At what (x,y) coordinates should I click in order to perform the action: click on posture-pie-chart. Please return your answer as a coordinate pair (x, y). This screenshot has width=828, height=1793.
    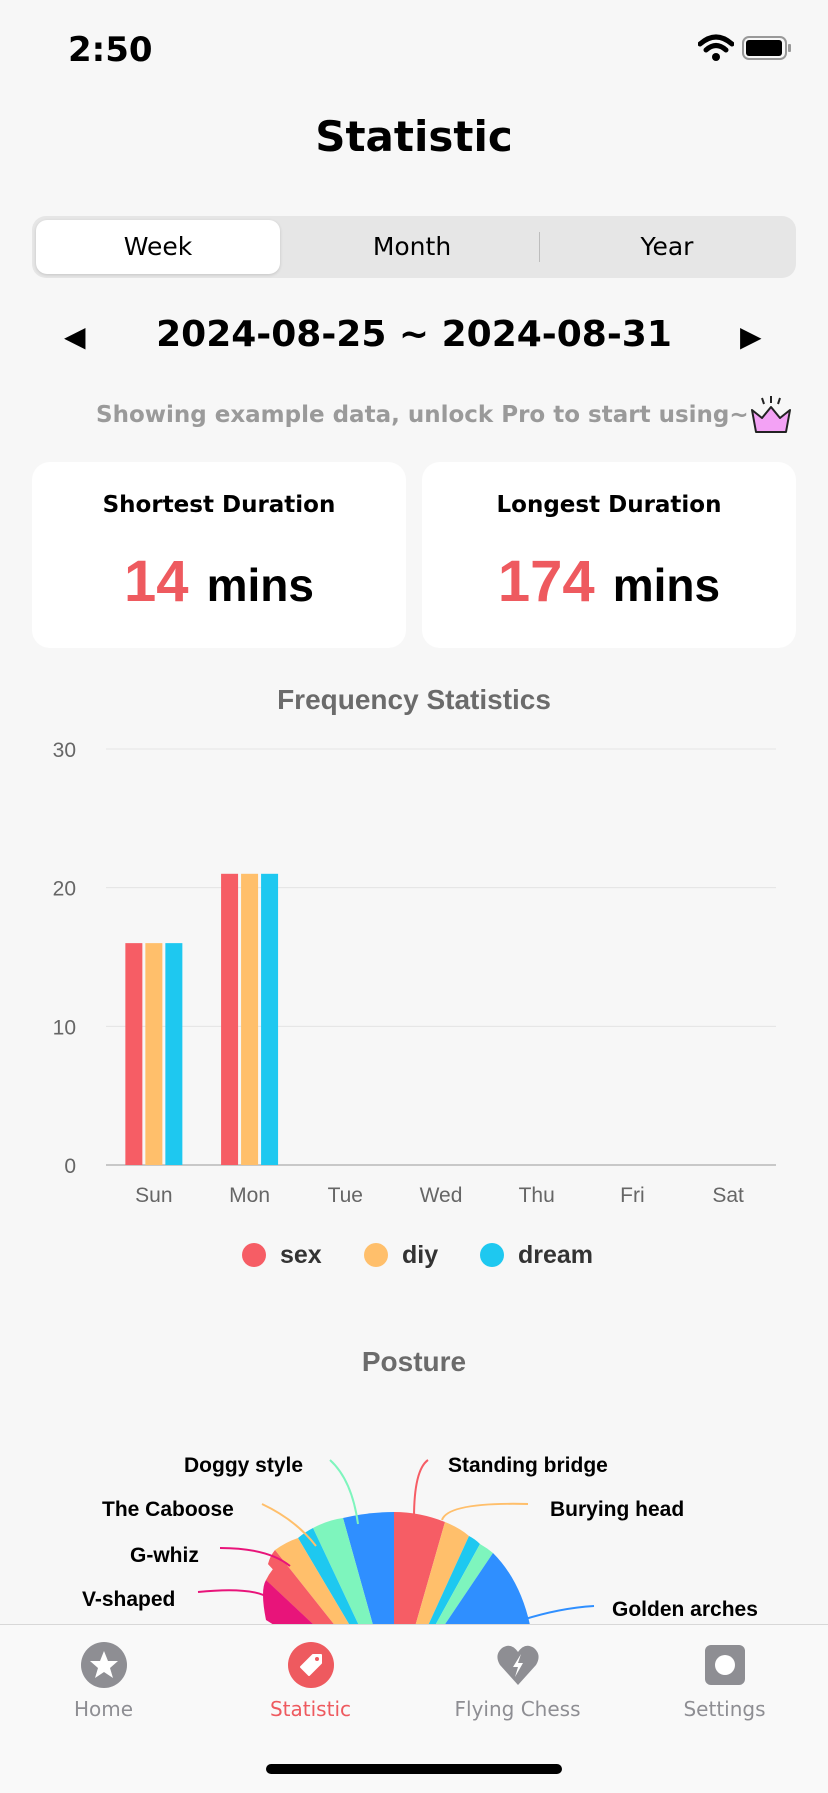
    Looking at the image, I should click on (396, 1542).